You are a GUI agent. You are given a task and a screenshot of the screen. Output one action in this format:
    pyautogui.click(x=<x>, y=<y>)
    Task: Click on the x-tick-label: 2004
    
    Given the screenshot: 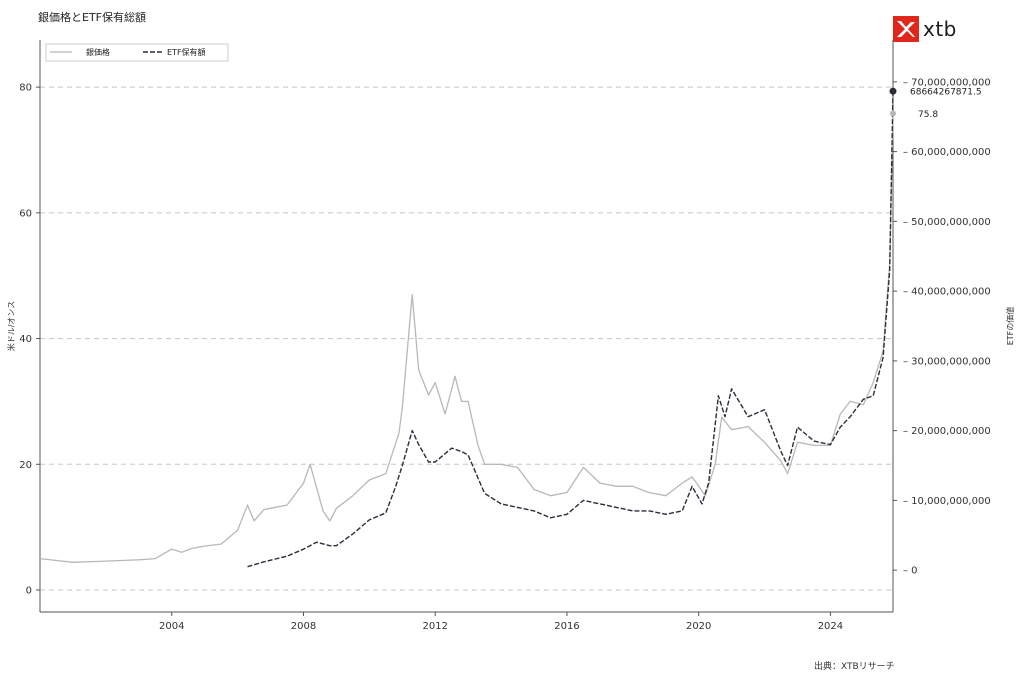 What is the action you would take?
    pyautogui.click(x=171, y=626)
    